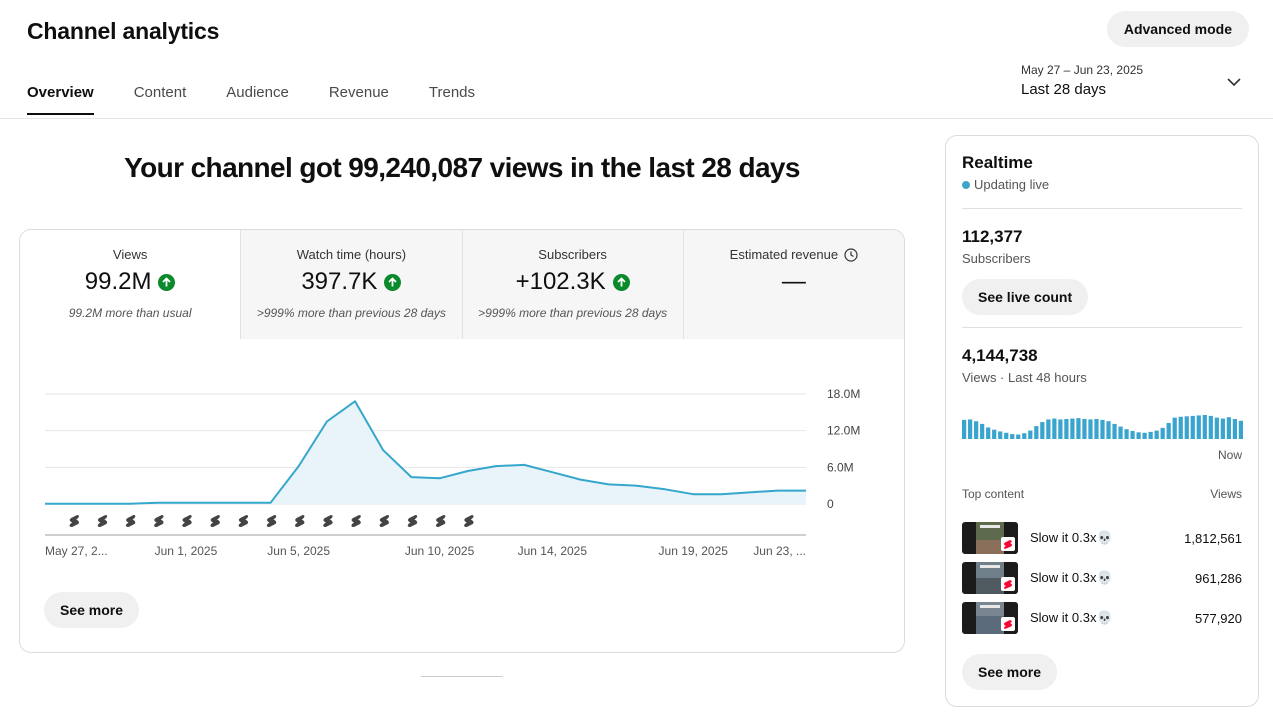 The image size is (1273, 717). I want to click on top-content-label: Top content, so click(993, 494).